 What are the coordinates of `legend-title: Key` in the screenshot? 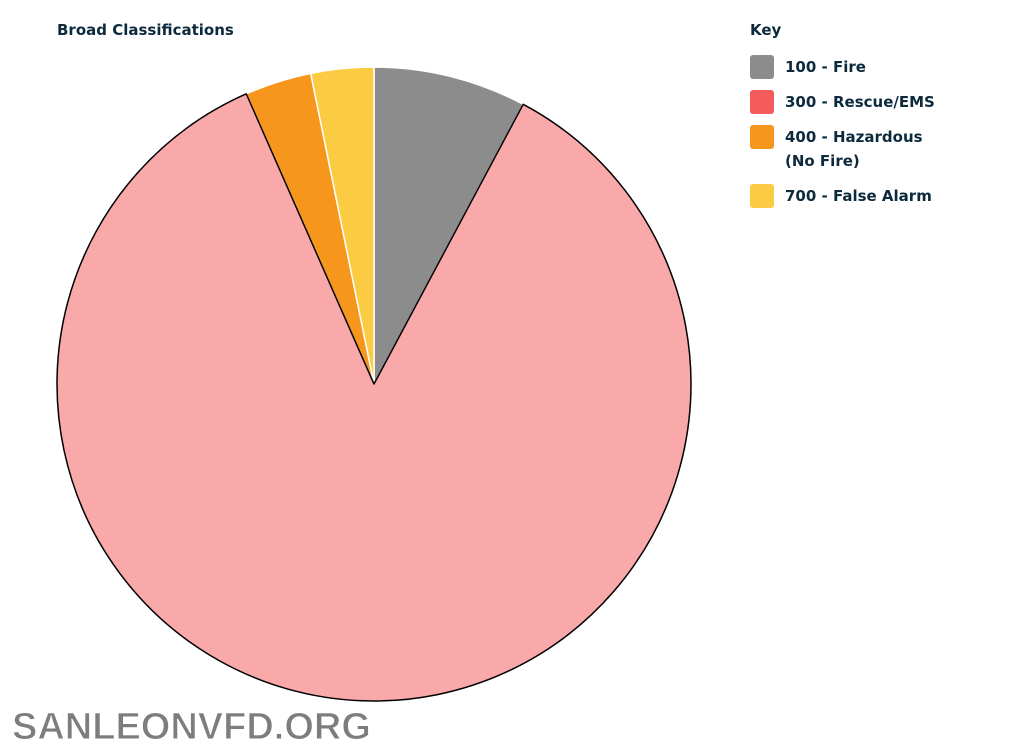 It's located at (766, 30).